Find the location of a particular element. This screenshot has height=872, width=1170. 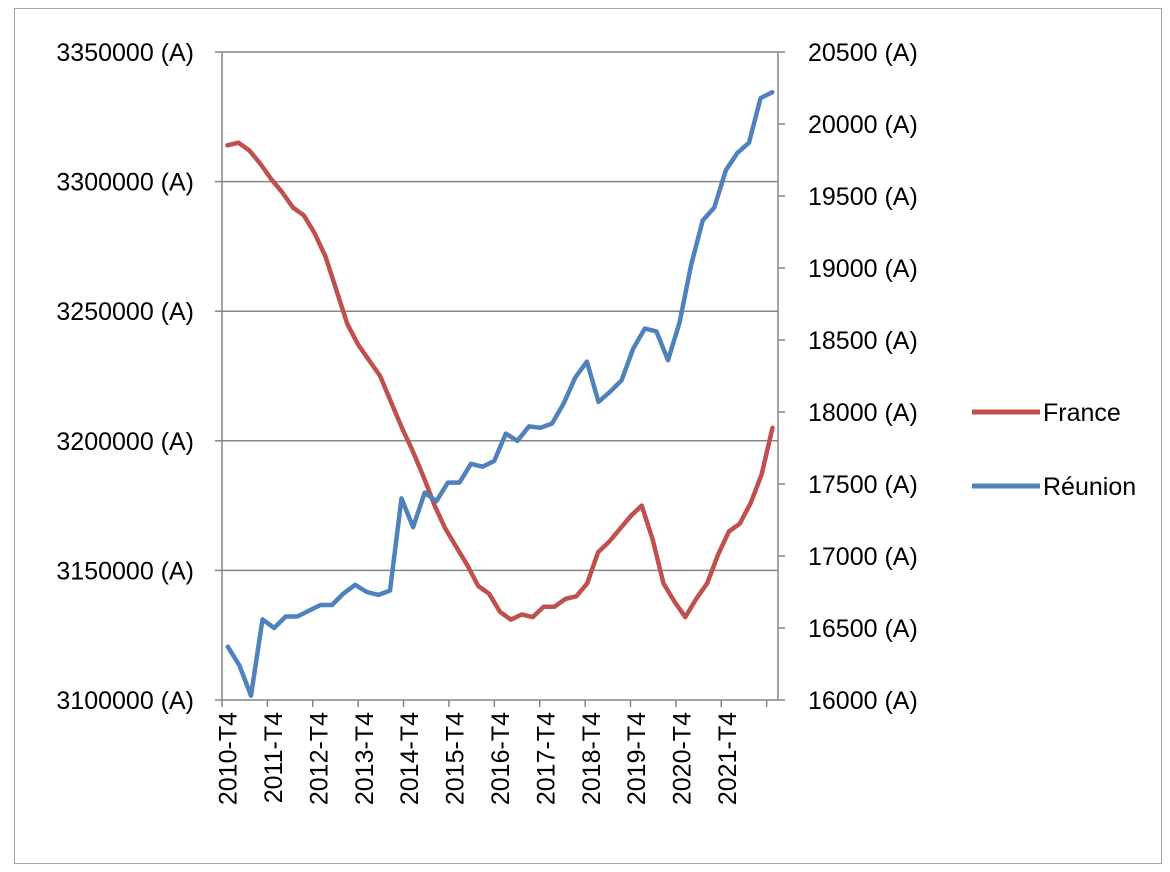

left-tick-label: 3200000 (A) is located at coordinates (125, 442).